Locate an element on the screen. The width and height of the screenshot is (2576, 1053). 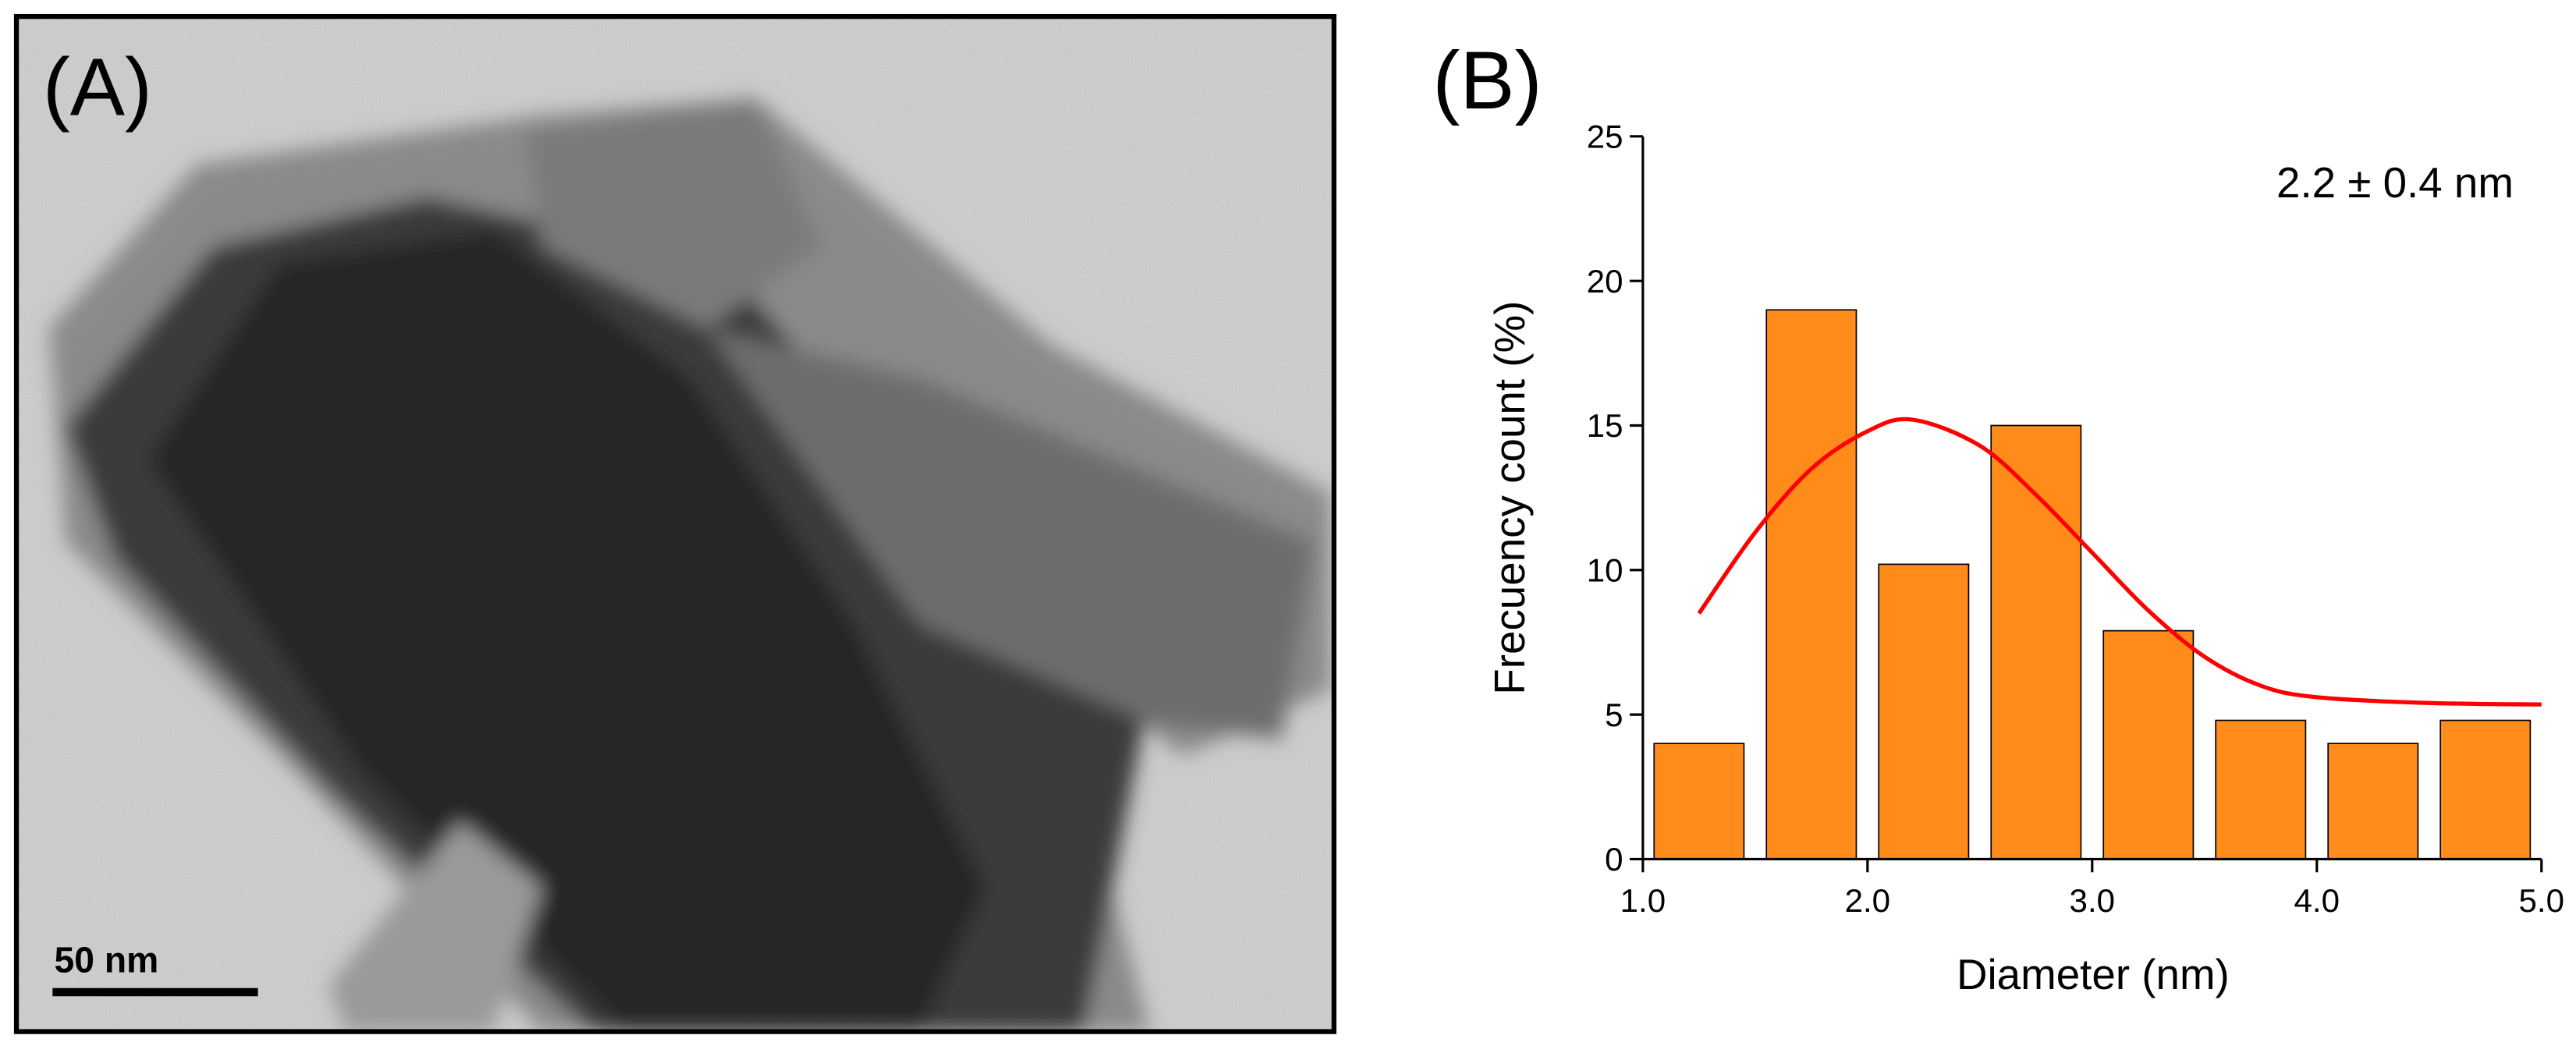
x-tick-label: 3.0 is located at coordinates (2093, 901).